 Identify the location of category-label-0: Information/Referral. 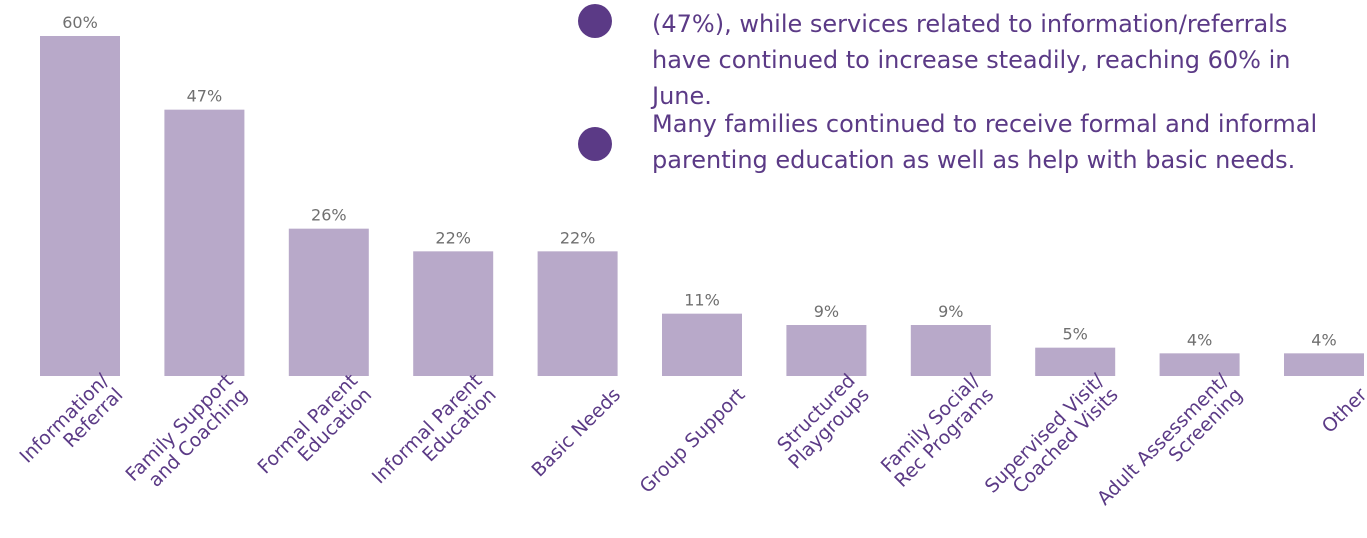
(71, 425).